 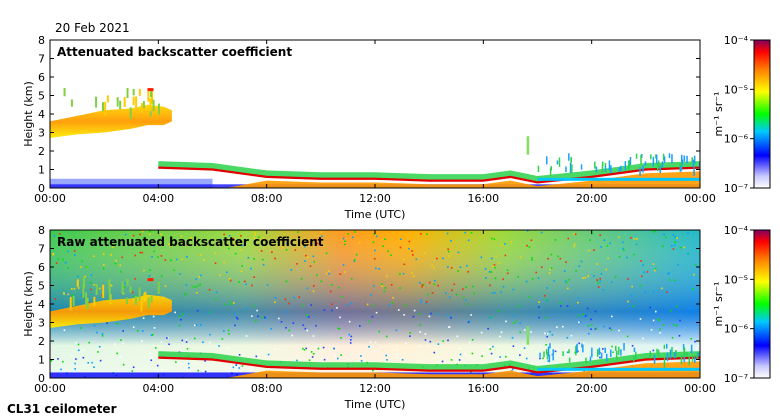 What do you see at coordinates (41, 341) in the screenshot?
I see `y-tick-label: 2` at bounding box center [41, 341].